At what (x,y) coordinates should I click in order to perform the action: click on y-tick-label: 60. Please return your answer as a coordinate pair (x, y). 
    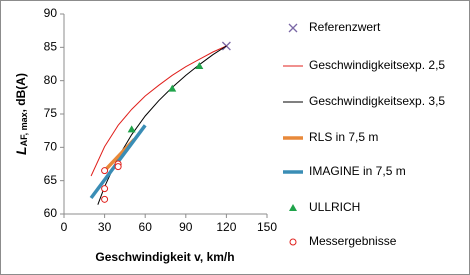
    Looking at the image, I should click on (51, 213).